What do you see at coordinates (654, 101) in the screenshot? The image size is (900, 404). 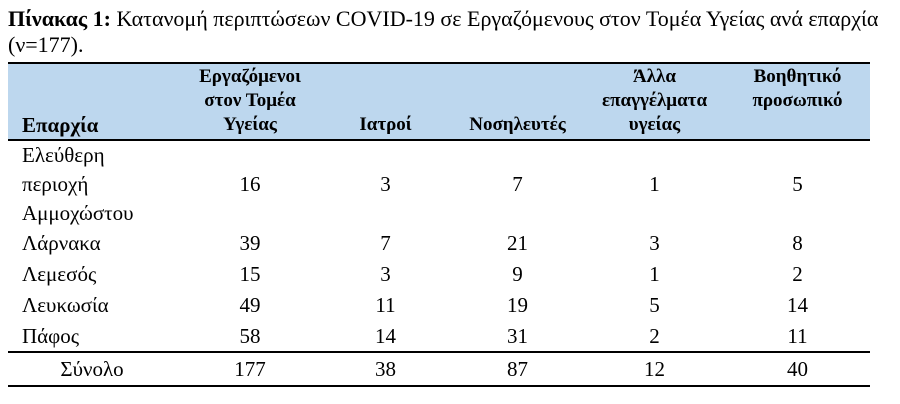 I see `header-cell-other-professions: Άλλα επαγγέλματα υγείας` at bounding box center [654, 101].